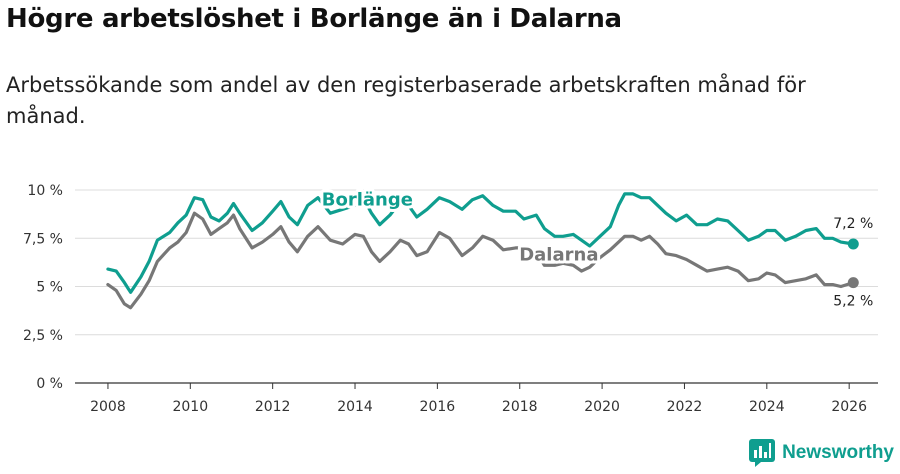 This screenshot has height=474, width=900. Describe the element at coordinates (49, 384) in the screenshot. I see `y-tick-label: 0 %` at that location.